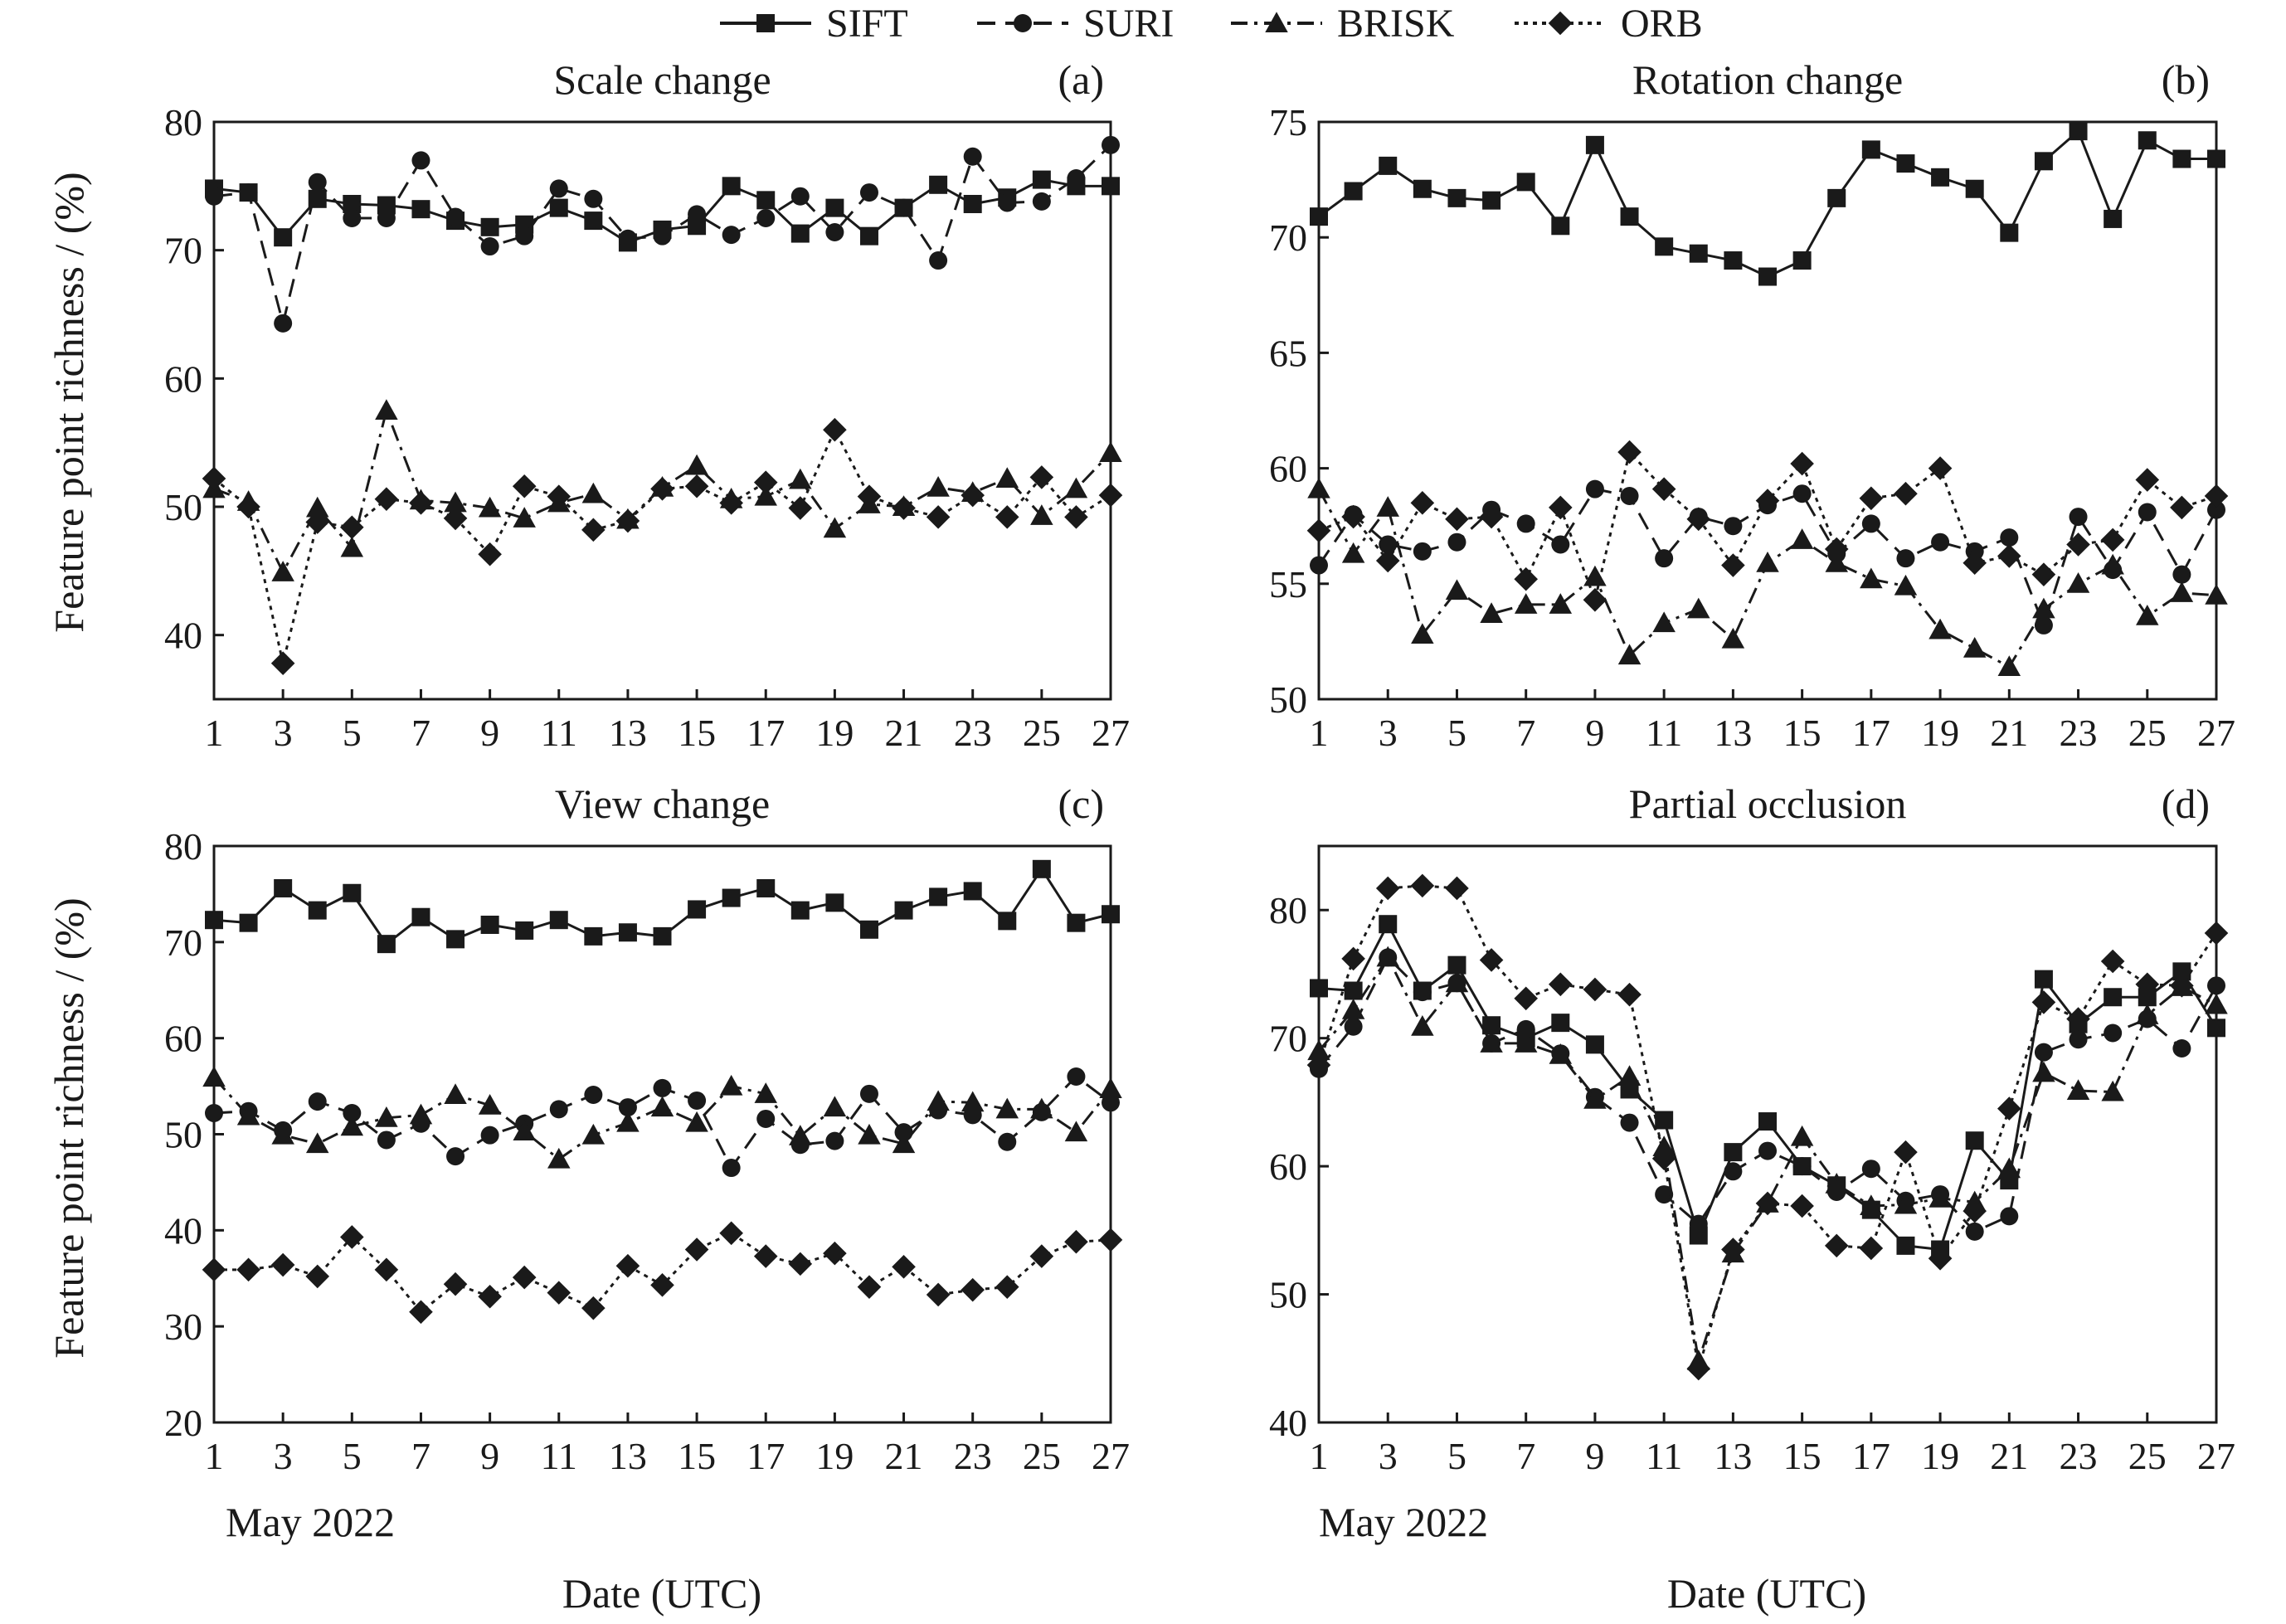 This screenshot has width=2286, height=1624. I want to click on series-line-brisk, so click(662, 1119).